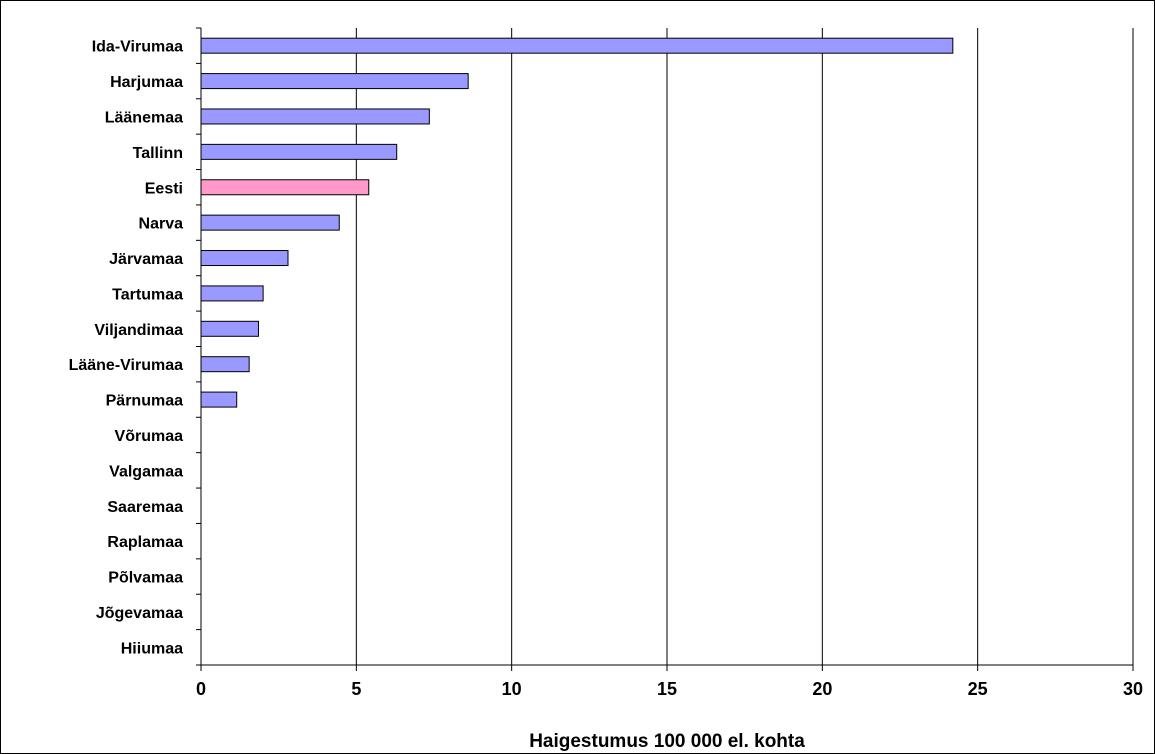 The width and height of the screenshot is (1155, 754). I want to click on category-label-Viljandimaa: Viljandimaa, so click(138, 330).